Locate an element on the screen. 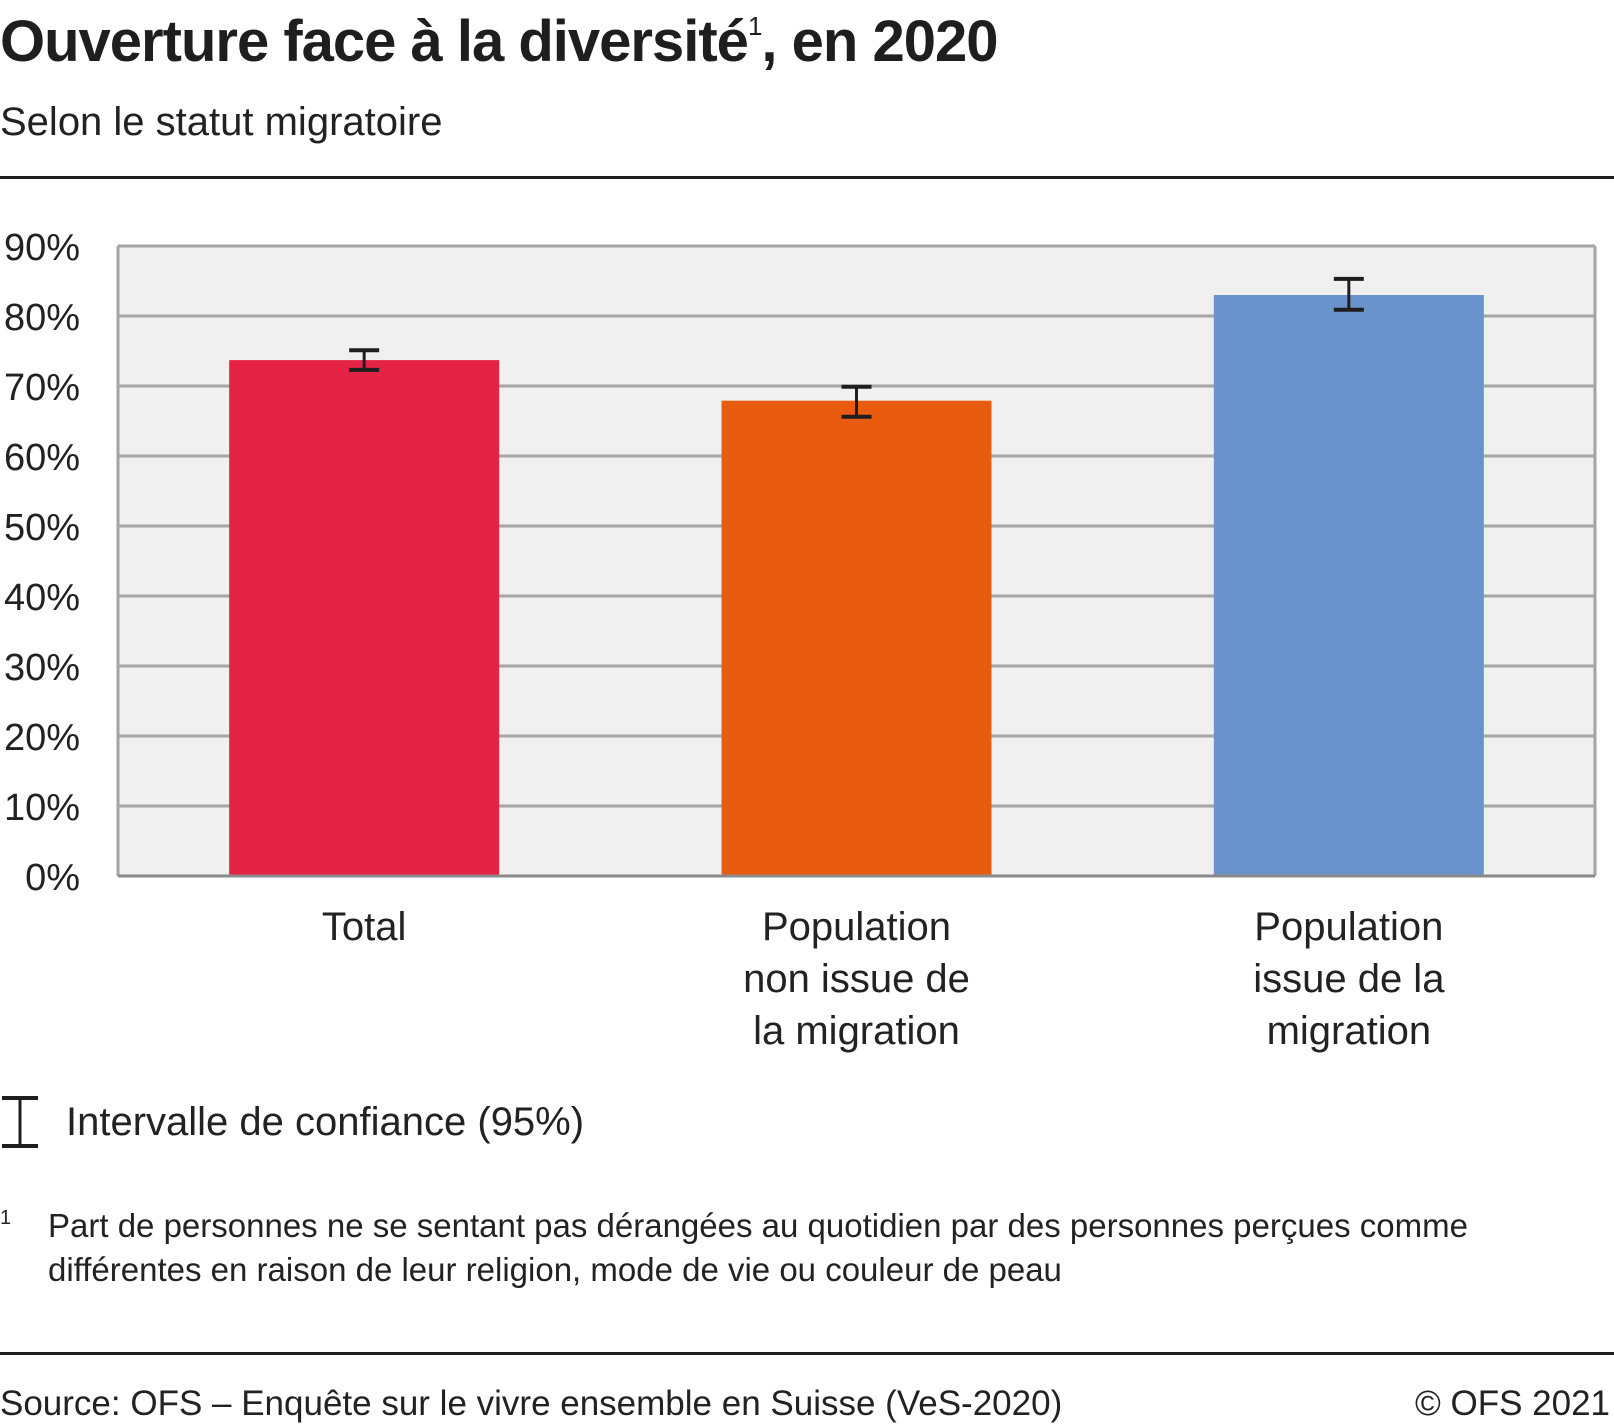 This screenshot has width=1614, height=1426. error-bar-legend-icon is located at coordinates (20, 1122).